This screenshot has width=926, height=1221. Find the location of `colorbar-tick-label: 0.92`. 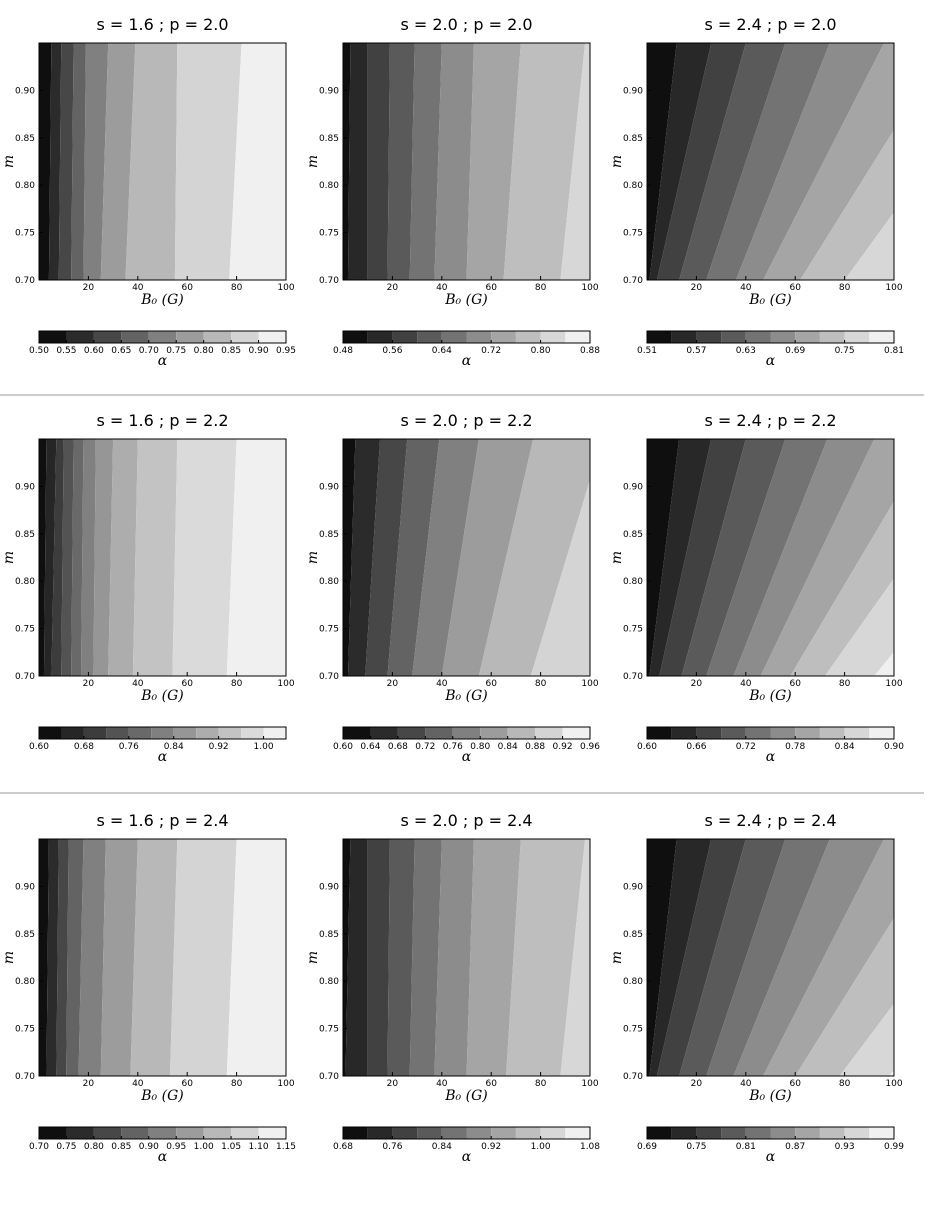

colorbar-tick-label: 0.92 is located at coordinates (219, 747).